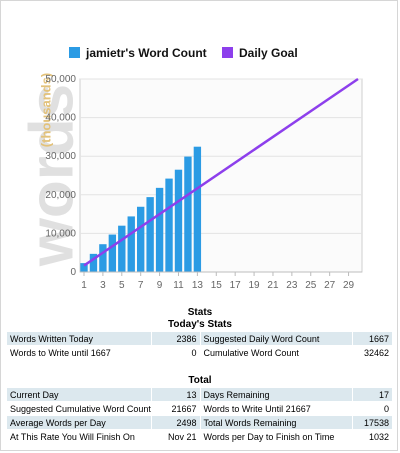 Image resolution: width=400 pixels, height=453 pixels. What do you see at coordinates (80, 408) in the screenshot?
I see `stat-label: Suggested Cumulative Word Count` at bounding box center [80, 408].